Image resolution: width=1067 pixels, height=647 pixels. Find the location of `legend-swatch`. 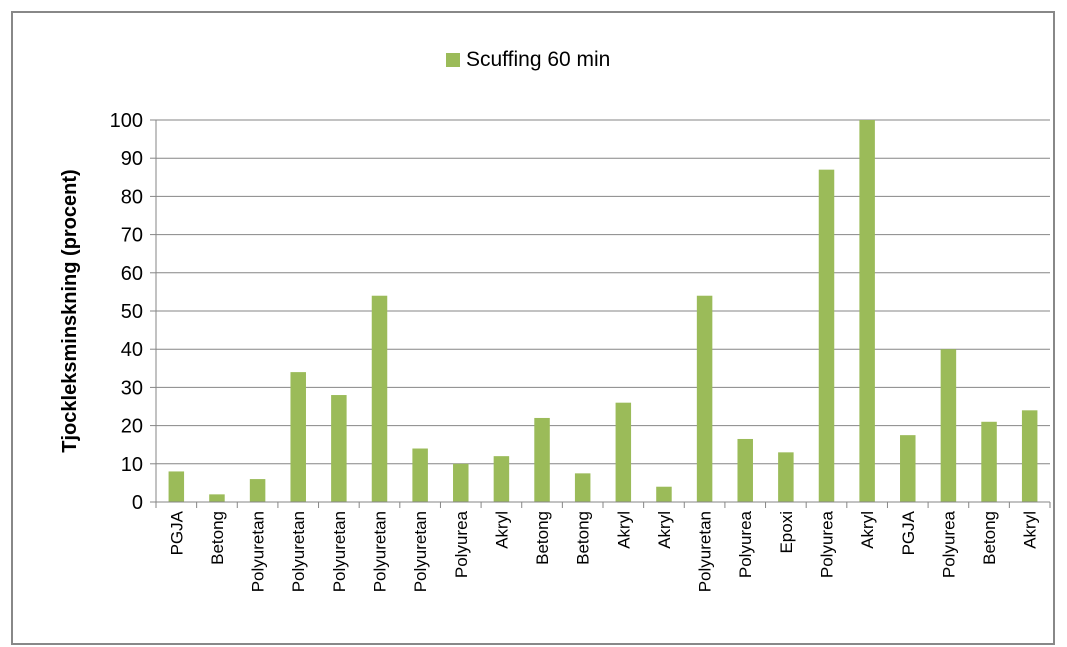

legend-swatch is located at coordinates (453, 60).